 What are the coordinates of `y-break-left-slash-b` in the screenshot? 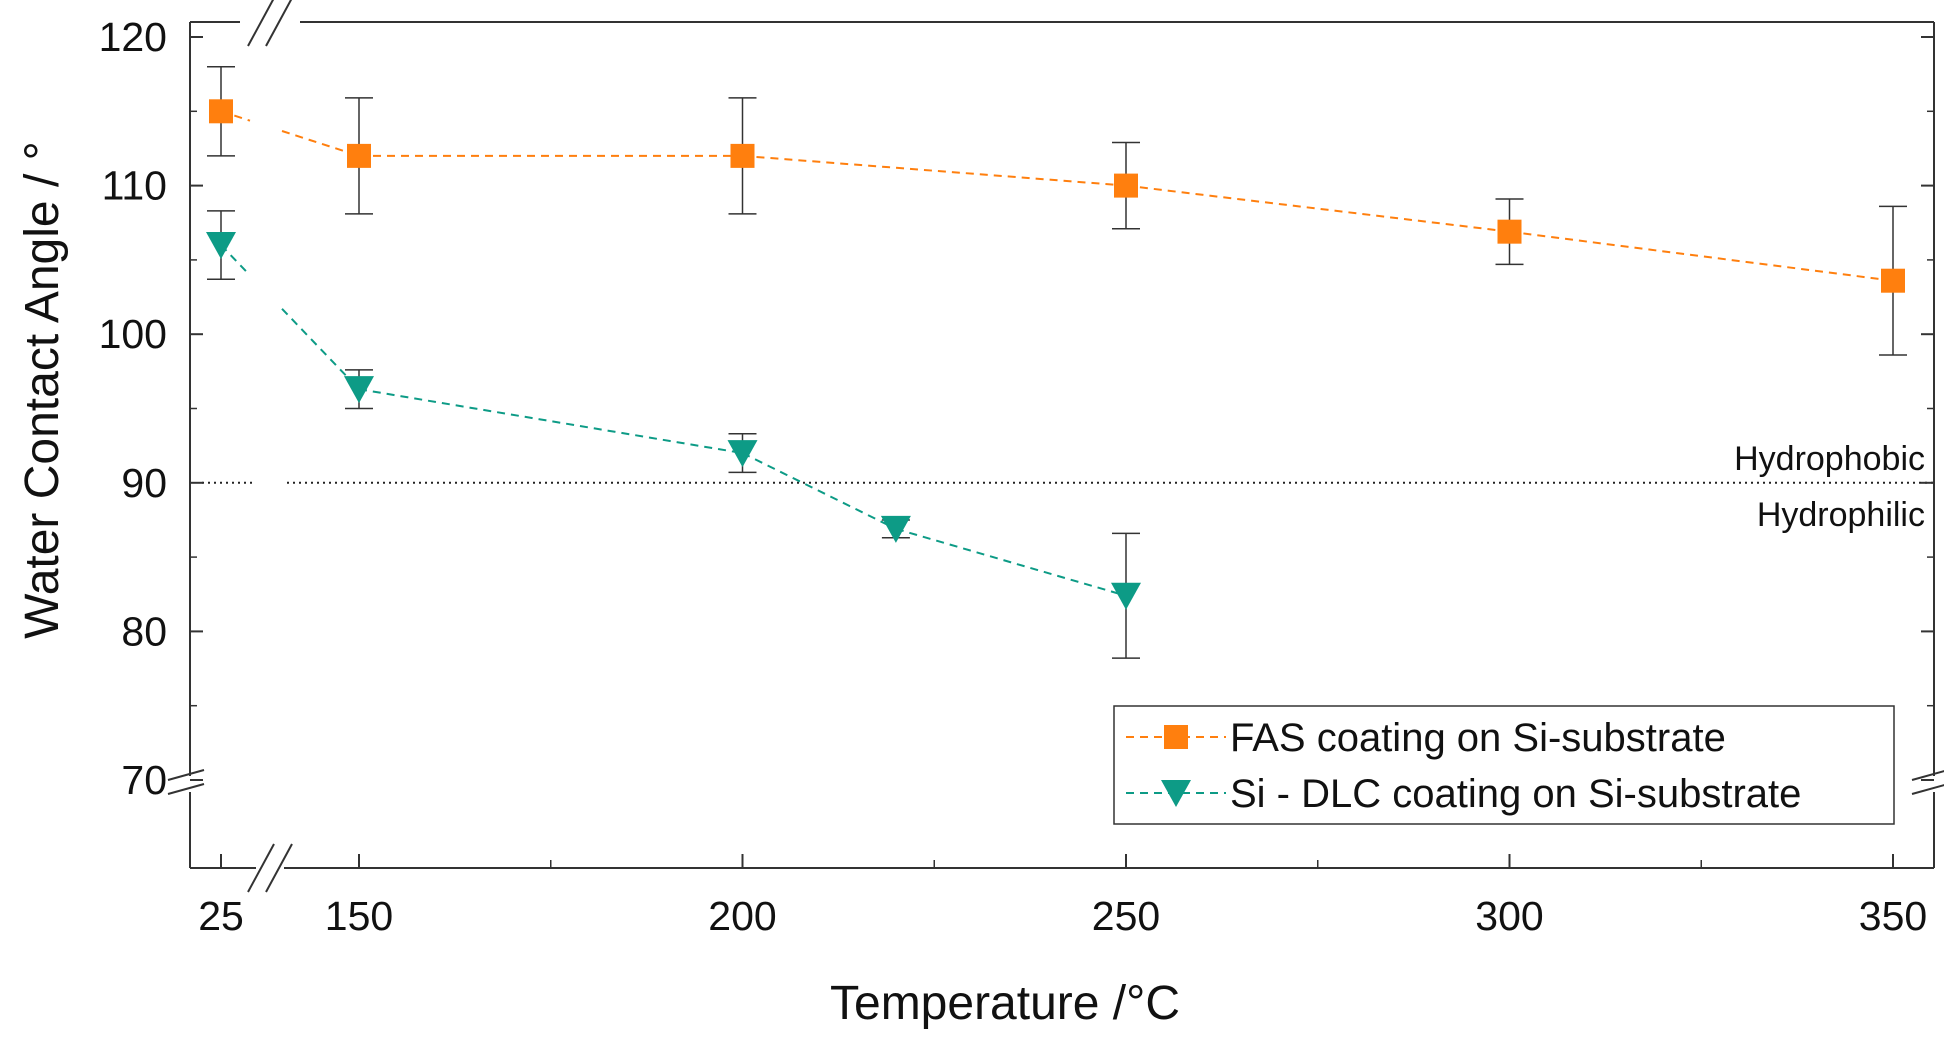 It's located at (186, 789).